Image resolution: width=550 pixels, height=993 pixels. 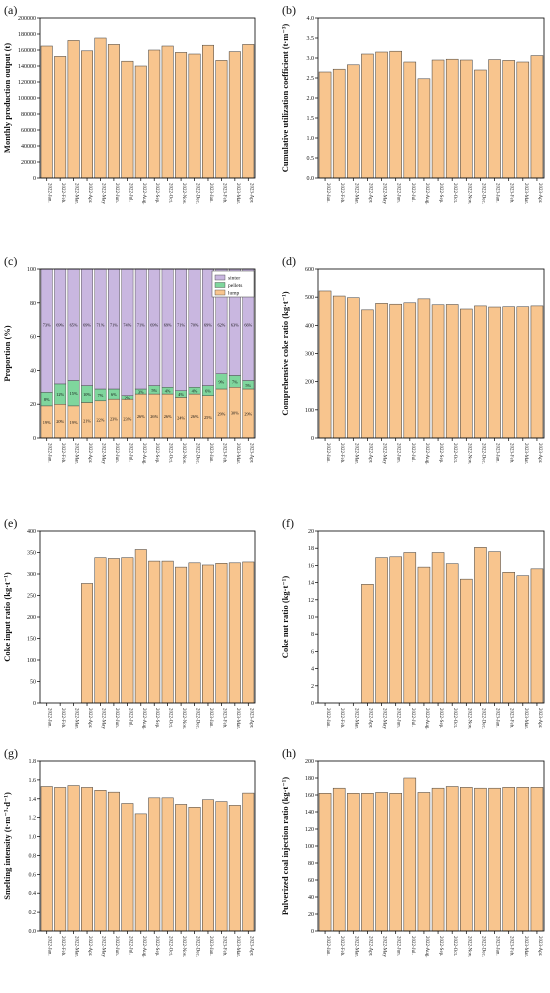 What do you see at coordinates (248, 324) in the screenshot?
I see `segment-label-sinter: 66%` at bounding box center [248, 324].